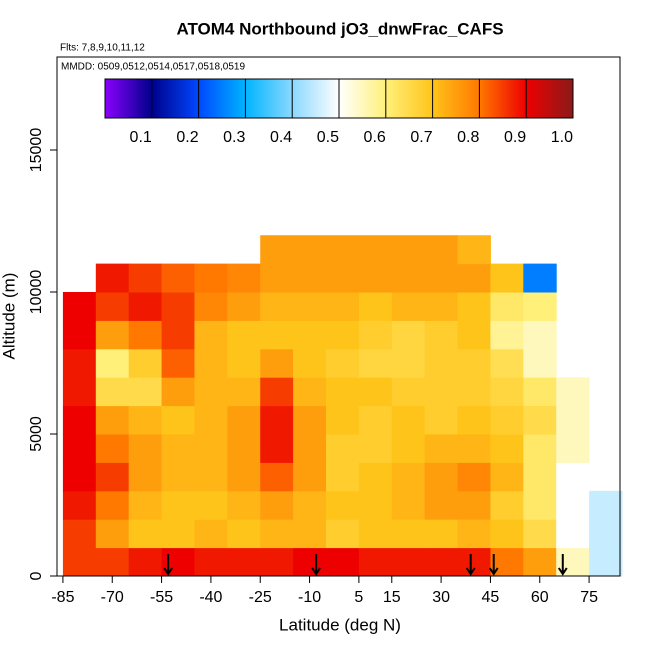 The image size is (650, 655). I want to click on x-axis-label: Latitude (deg N), so click(340, 624).